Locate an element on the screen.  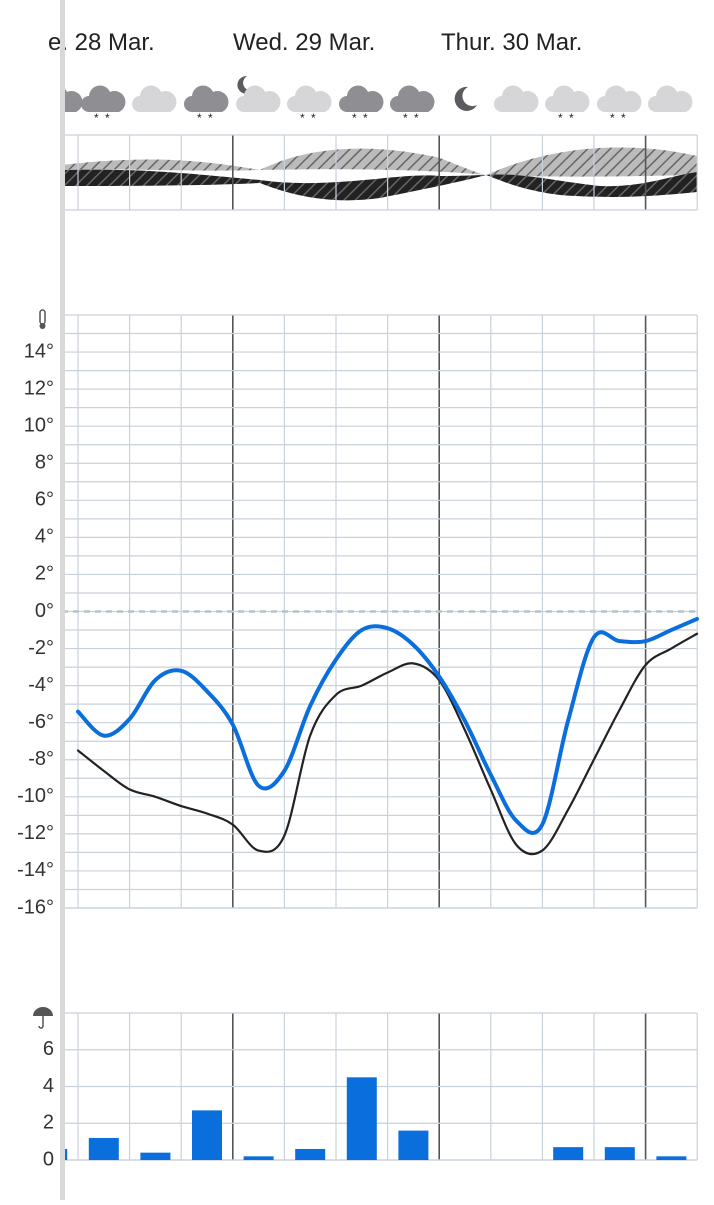
y-tick-label: 4° is located at coordinates (44, 537).